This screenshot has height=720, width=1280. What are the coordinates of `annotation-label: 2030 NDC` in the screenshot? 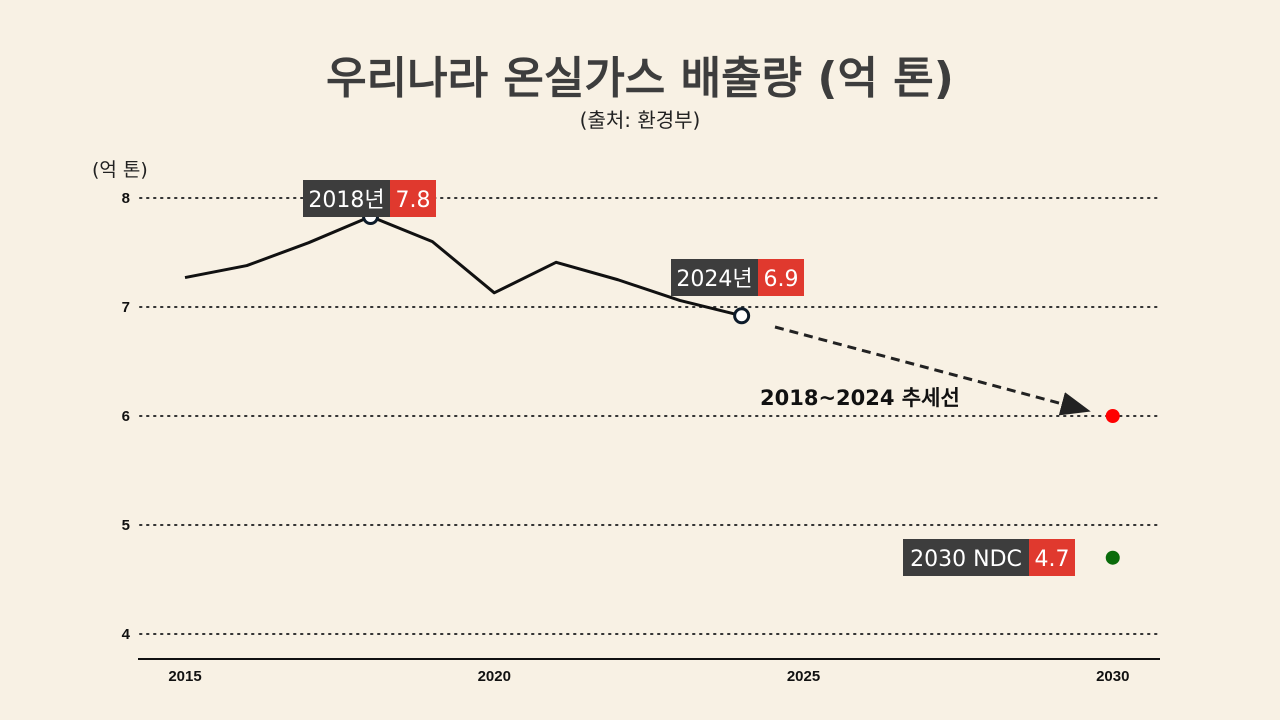 It's located at (966, 559).